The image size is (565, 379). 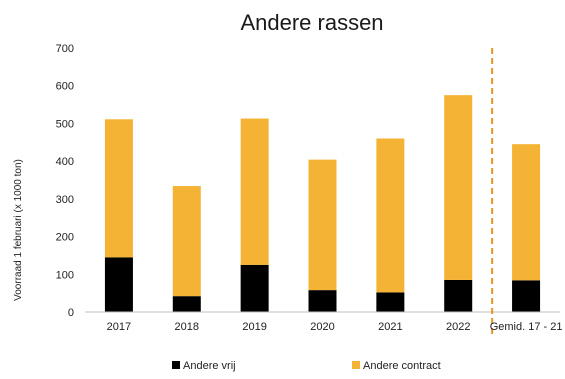 What do you see at coordinates (65, 49) in the screenshot?
I see `y-tick-label: 700` at bounding box center [65, 49].